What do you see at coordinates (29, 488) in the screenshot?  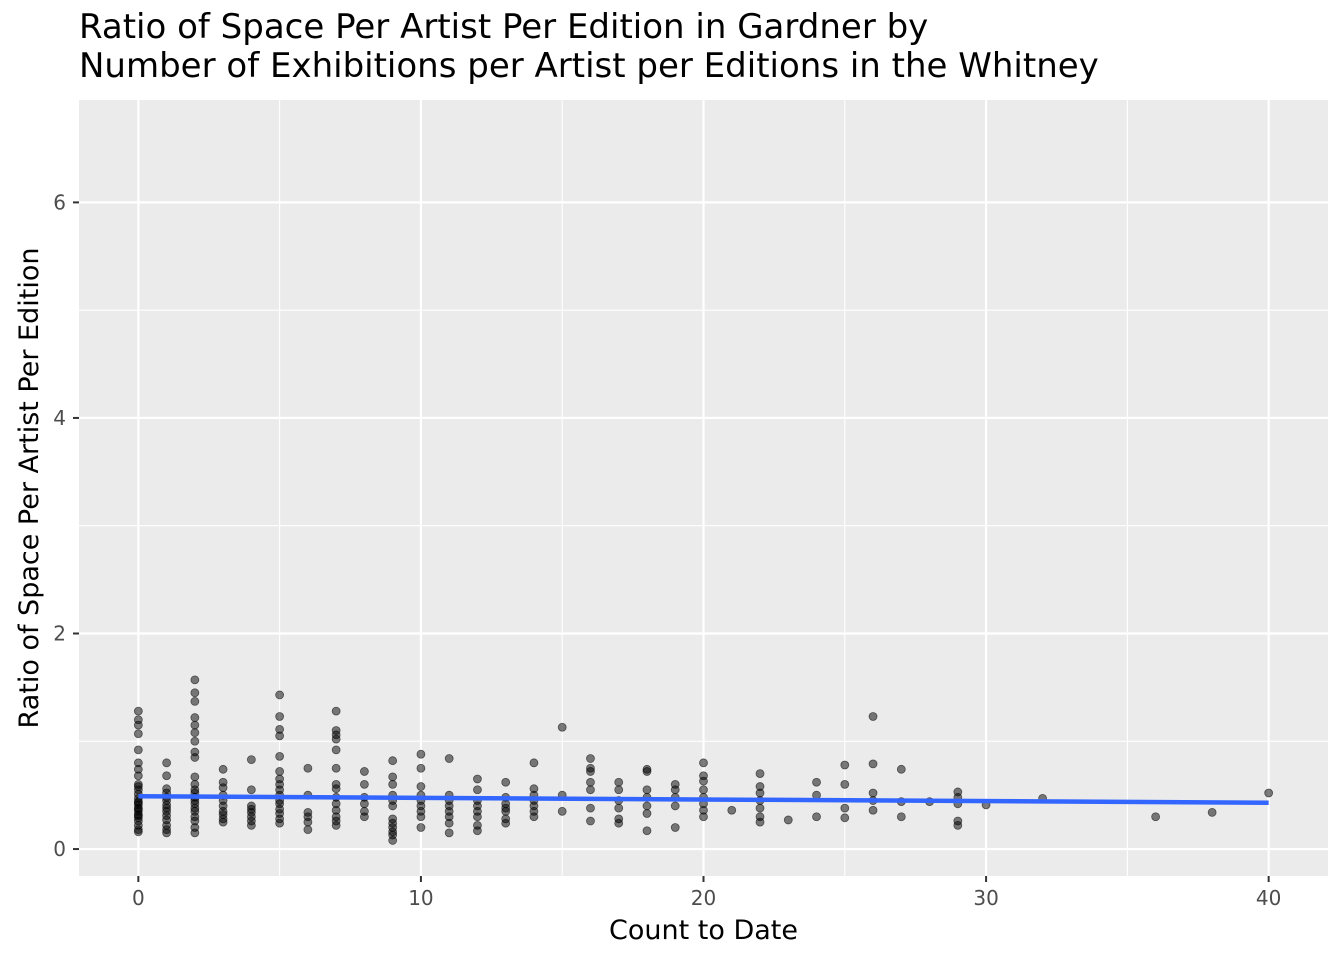 I see `y-axis-label: Ratio of Space Per Artist Per Edition` at bounding box center [29, 488].